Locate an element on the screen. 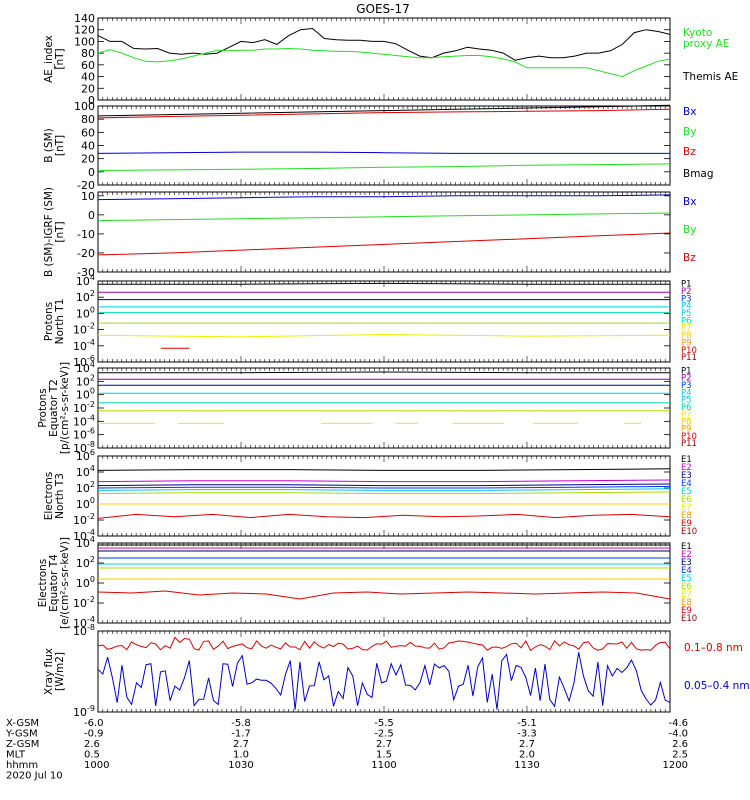 The width and height of the screenshot is (750, 800). legend-entry: P10 is located at coordinates (689, 351).